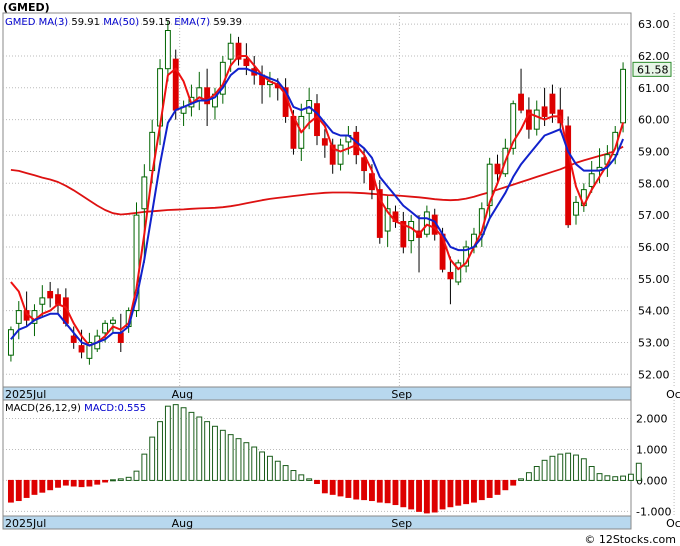 Image resolution: width=680 pixels, height=546 pixels. What do you see at coordinates (654, 215) in the screenshot?
I see `price-tick-label: 57.00` at bounding box center [654, 215].